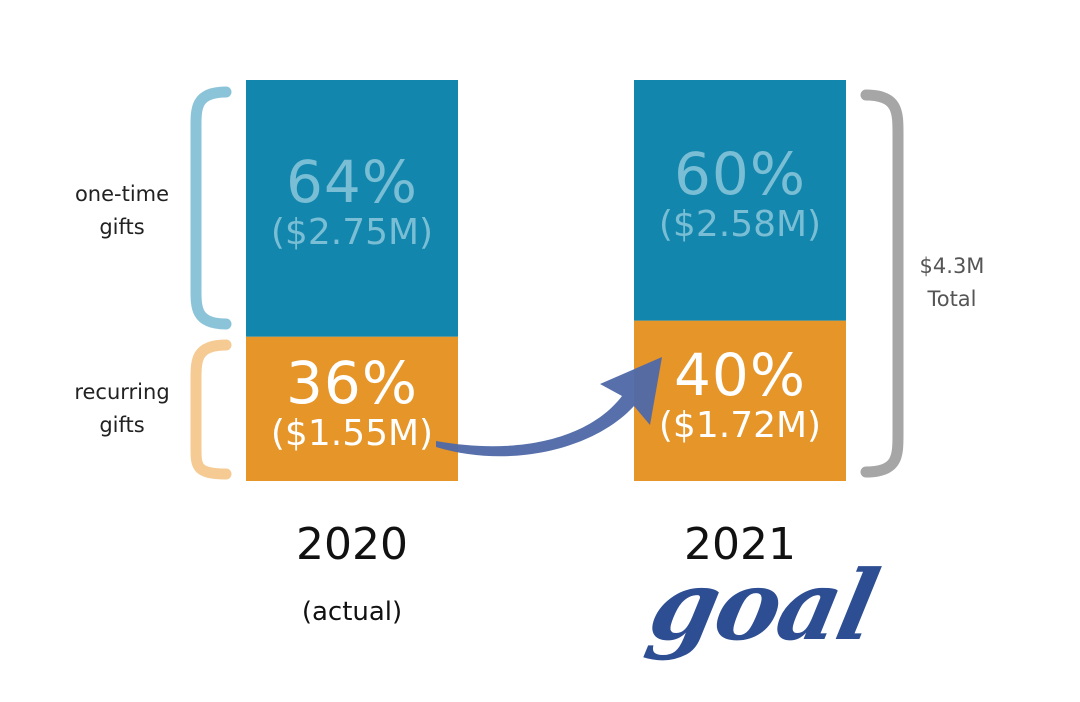 This screenshot has height=702, width=1080. I want to click on bracket-total, so click(882, 283).